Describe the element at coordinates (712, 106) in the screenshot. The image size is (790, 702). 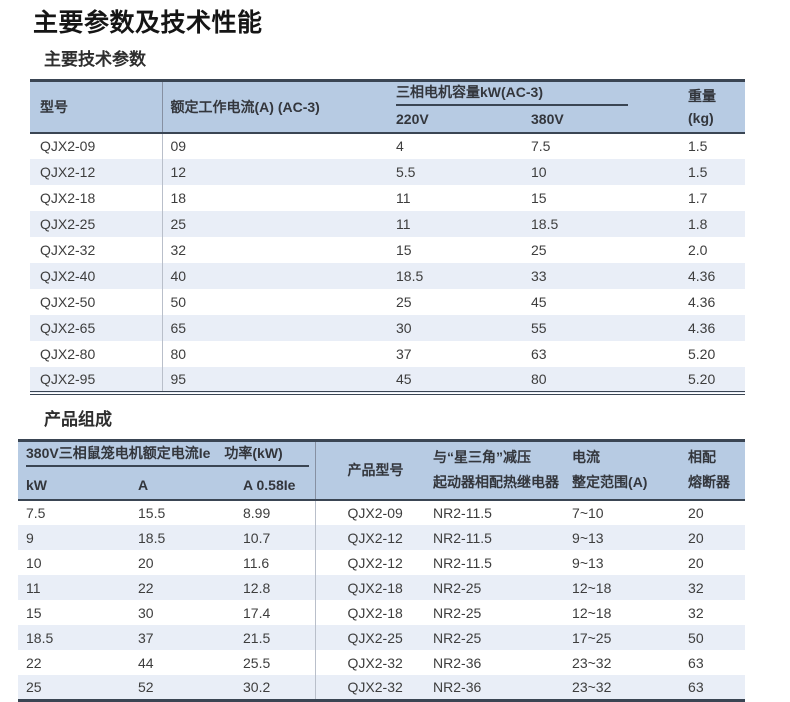
I see `col-header-weight: 重量 (kg)` at that location.